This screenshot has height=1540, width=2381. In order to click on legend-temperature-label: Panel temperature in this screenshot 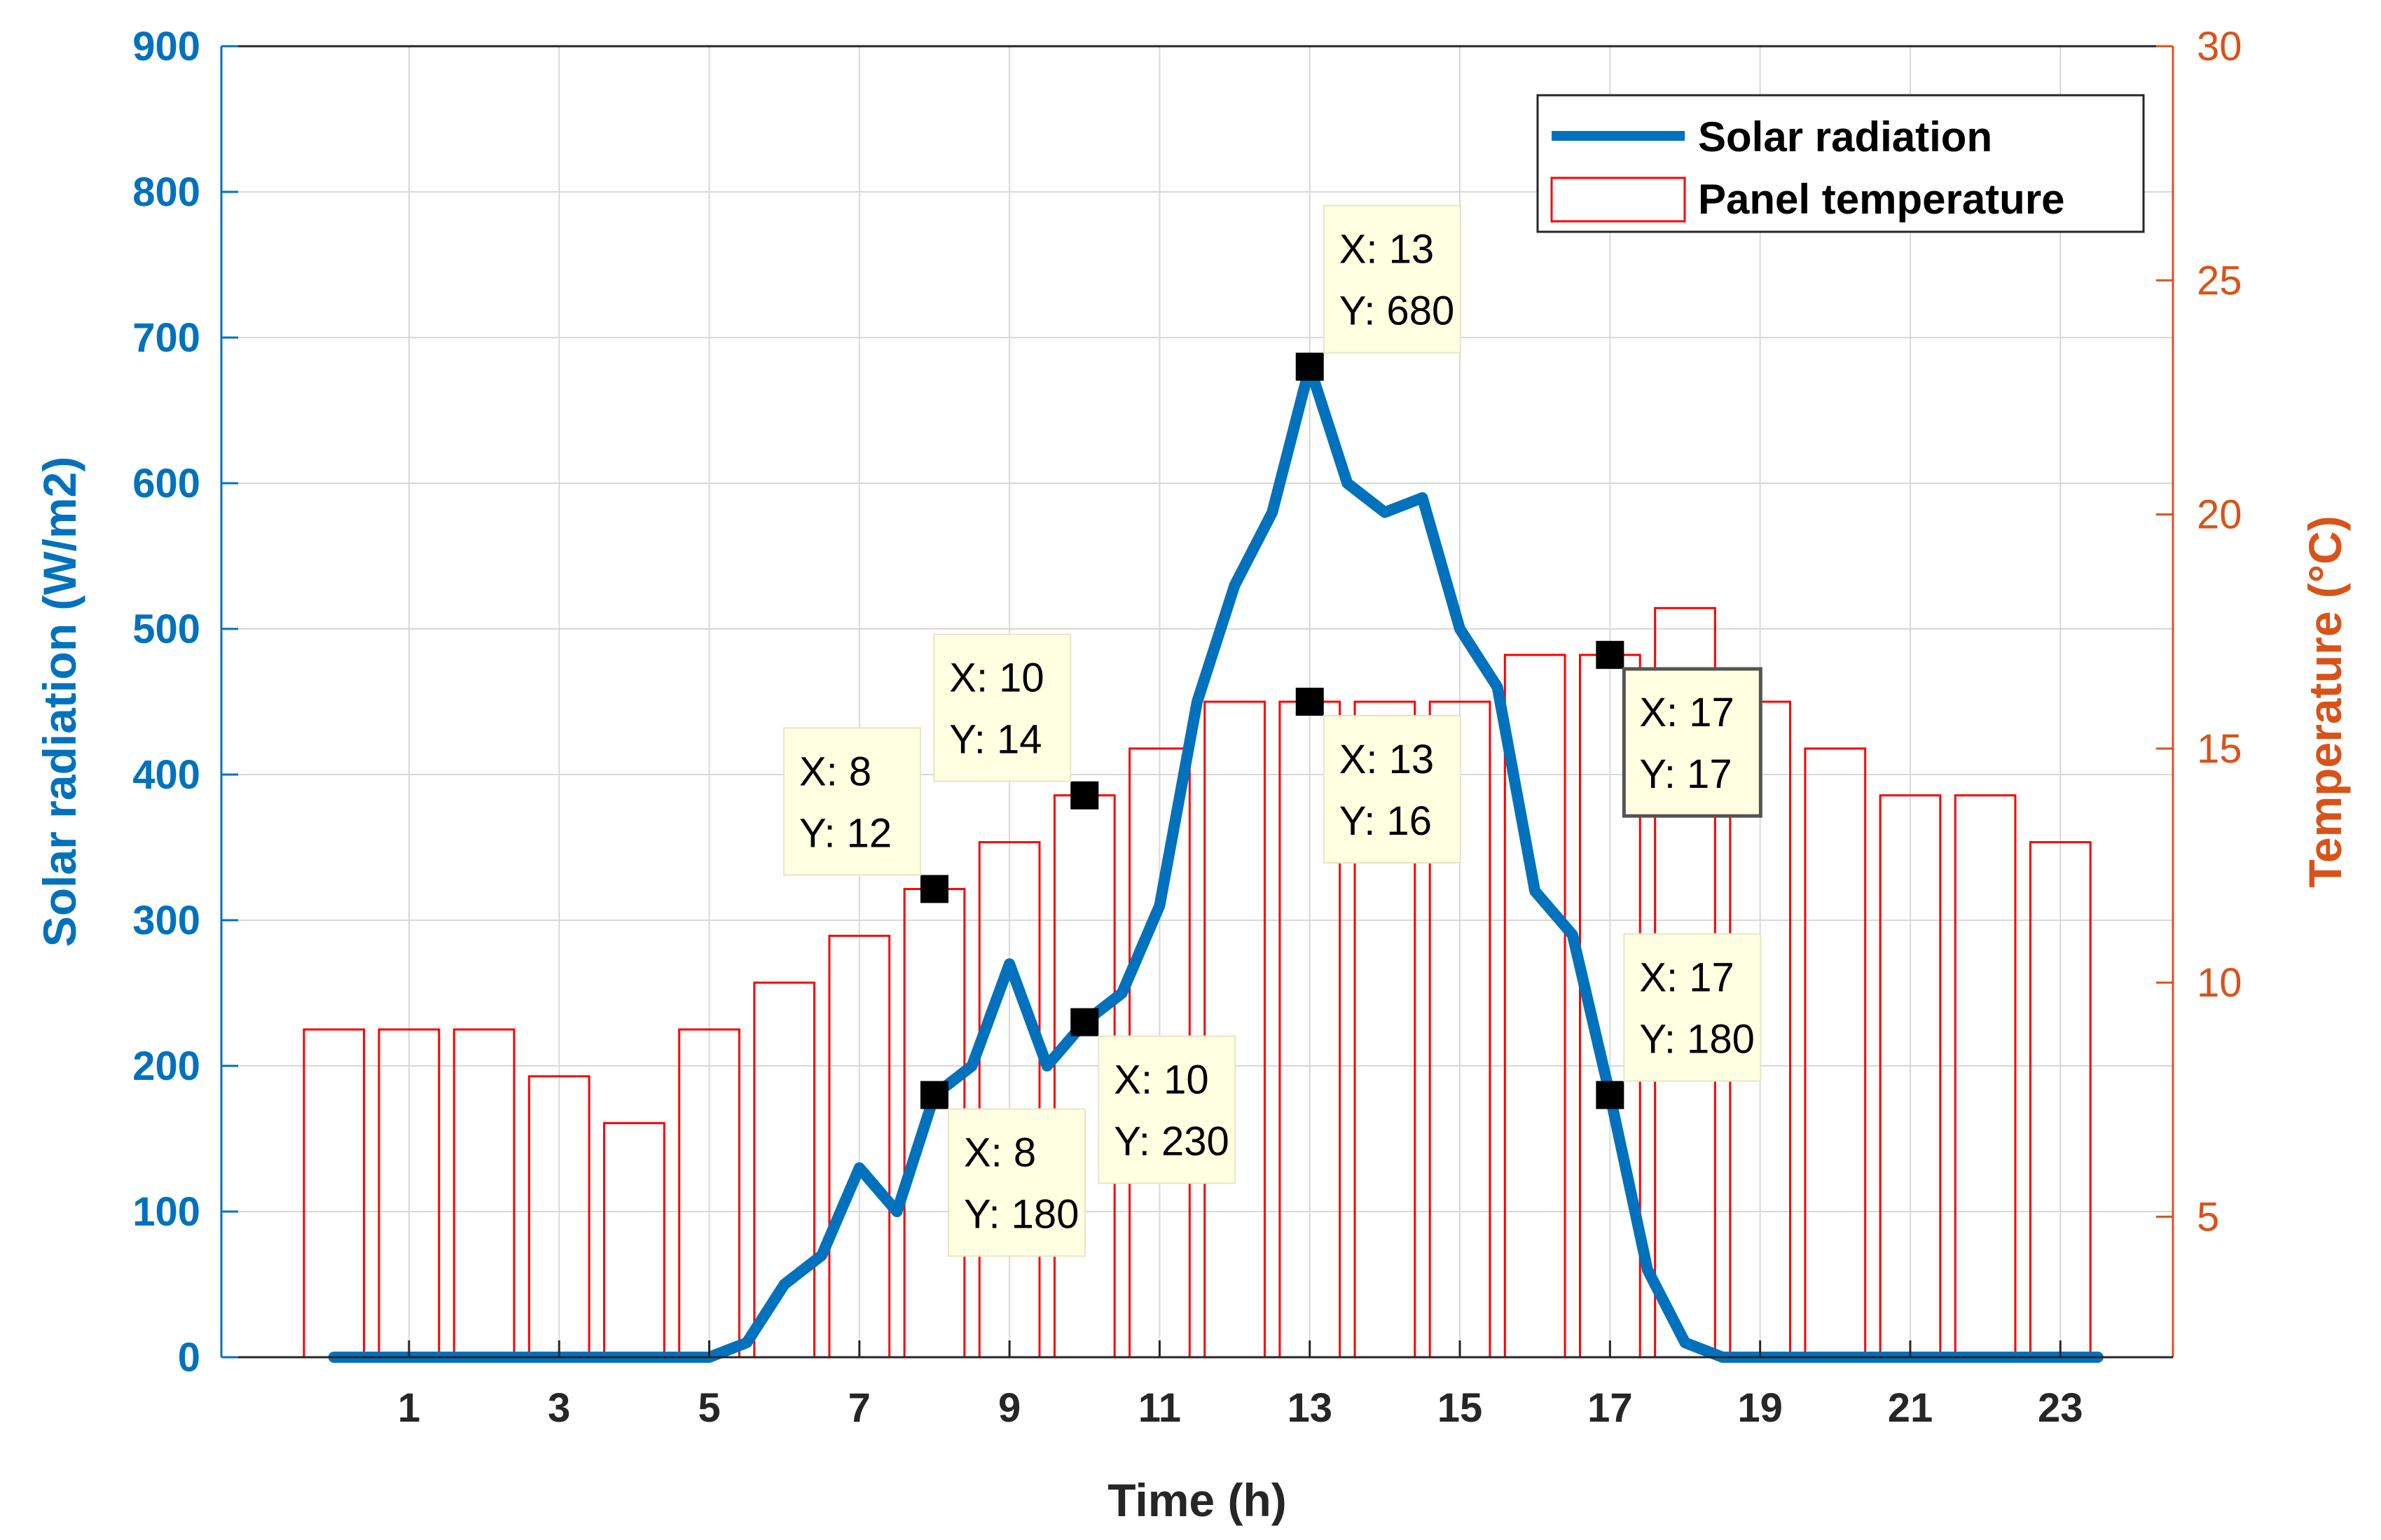, I will do `click(1881, 199)`.